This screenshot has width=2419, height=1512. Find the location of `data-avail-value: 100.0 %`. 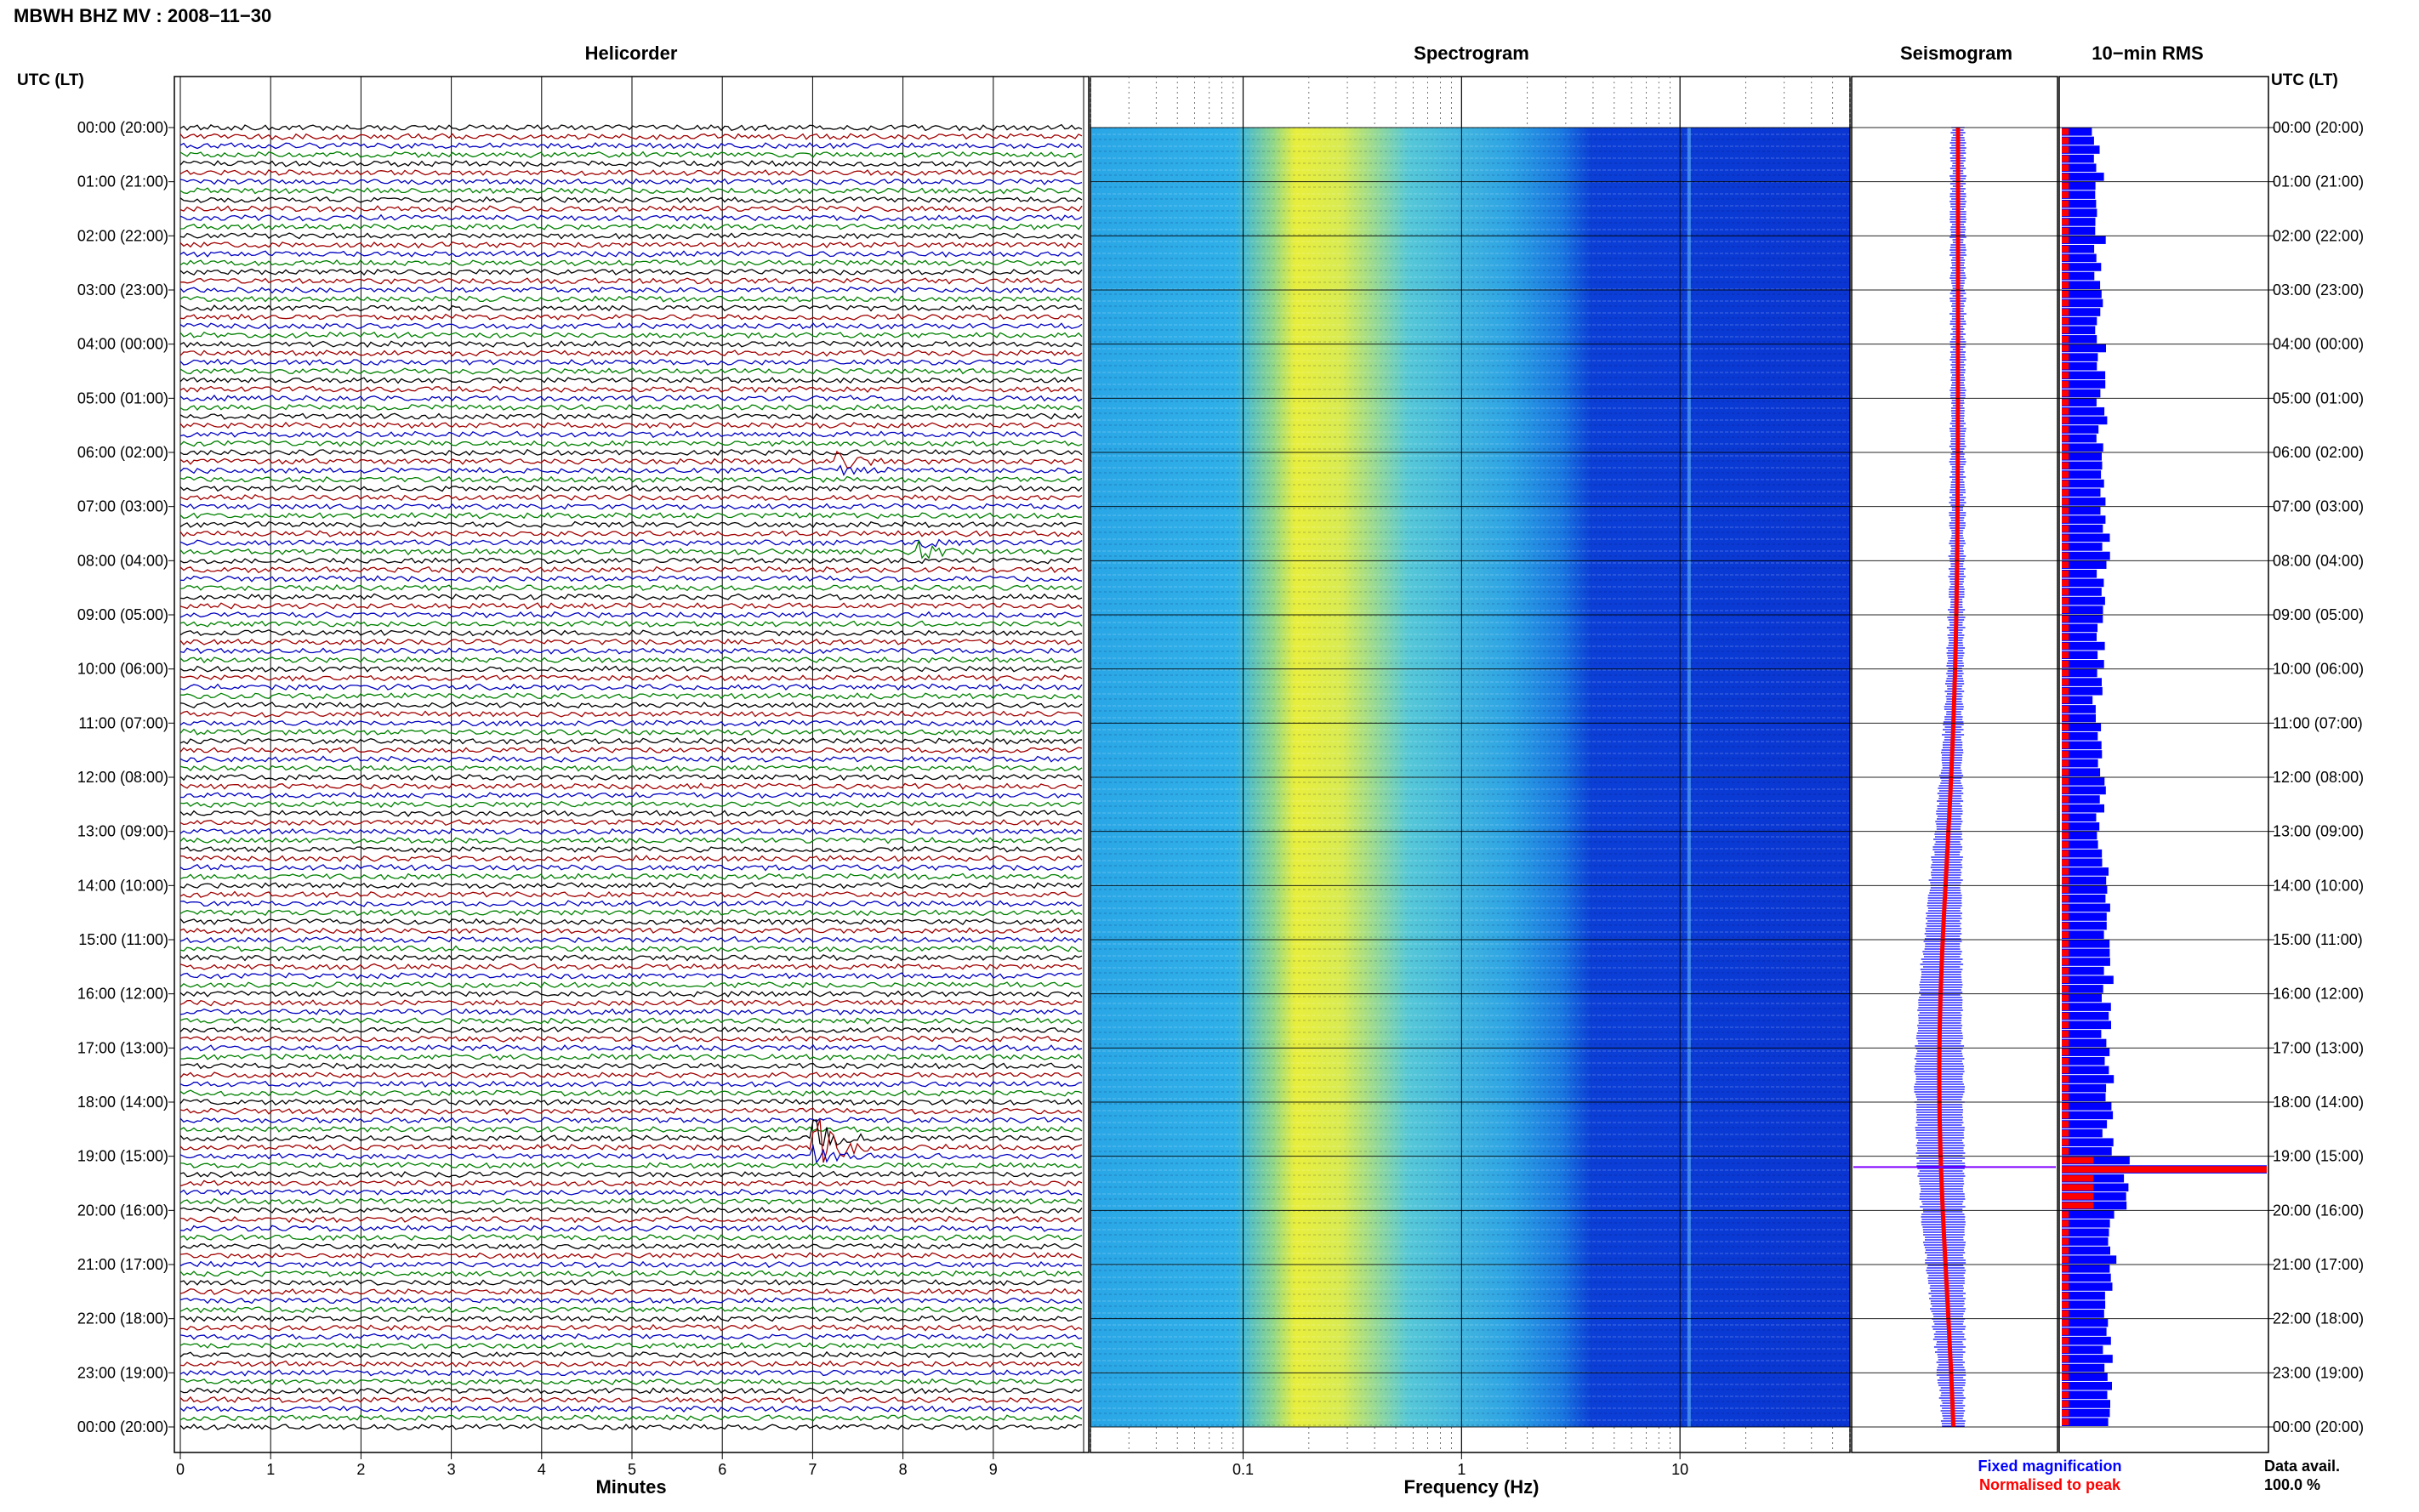

data-avail-value: 100.0 % is located at coordinates (2292, 1484).